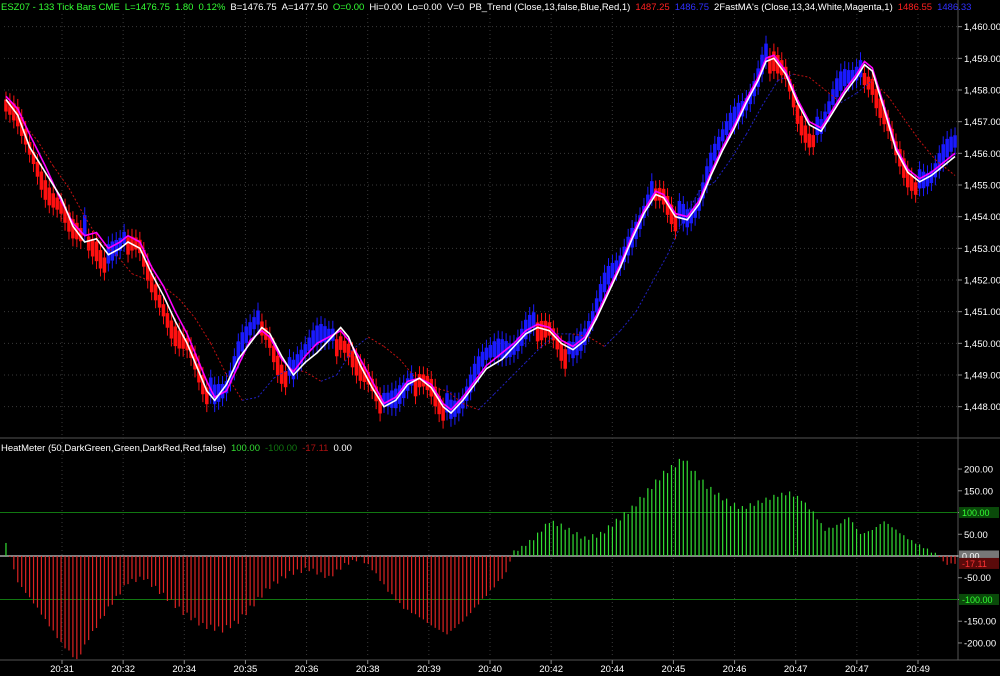  What do you see at coordinates (980, 622) in the screenshot?
I see `heat-tick-label: -150.00` at bounding box center [980, 622].